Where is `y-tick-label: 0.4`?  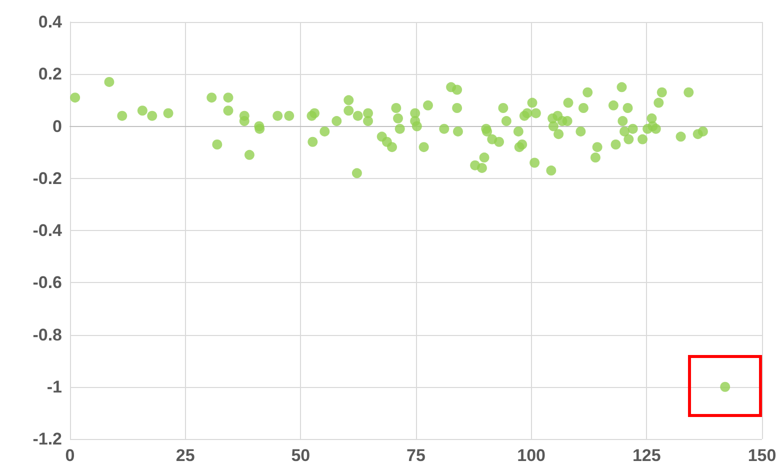 y-tick-label: 0.4 is located at coordinates (50, 22).